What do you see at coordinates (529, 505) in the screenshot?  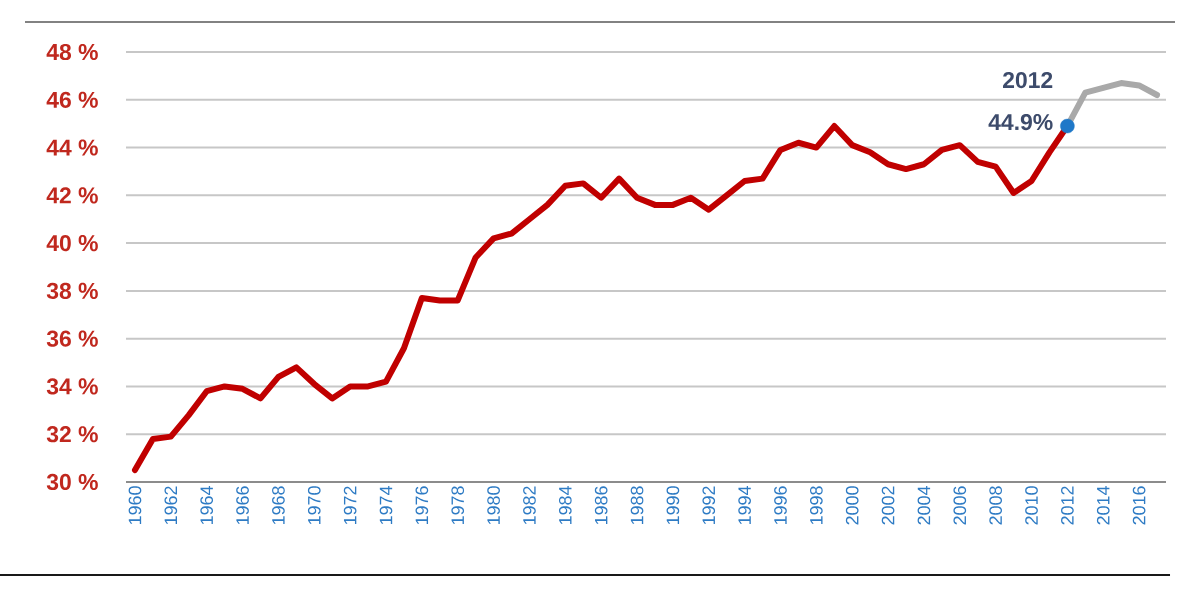 I see `x-tick-label: 1982` at bounding box center [529, 505].